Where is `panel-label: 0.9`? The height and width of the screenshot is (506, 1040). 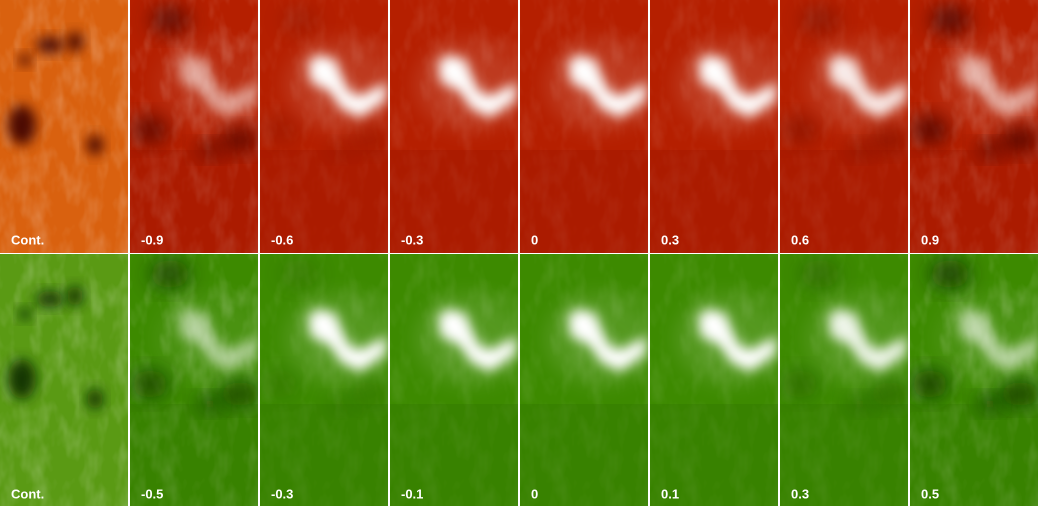 panel-label: 0.9 is located at coordinates (930, 239).